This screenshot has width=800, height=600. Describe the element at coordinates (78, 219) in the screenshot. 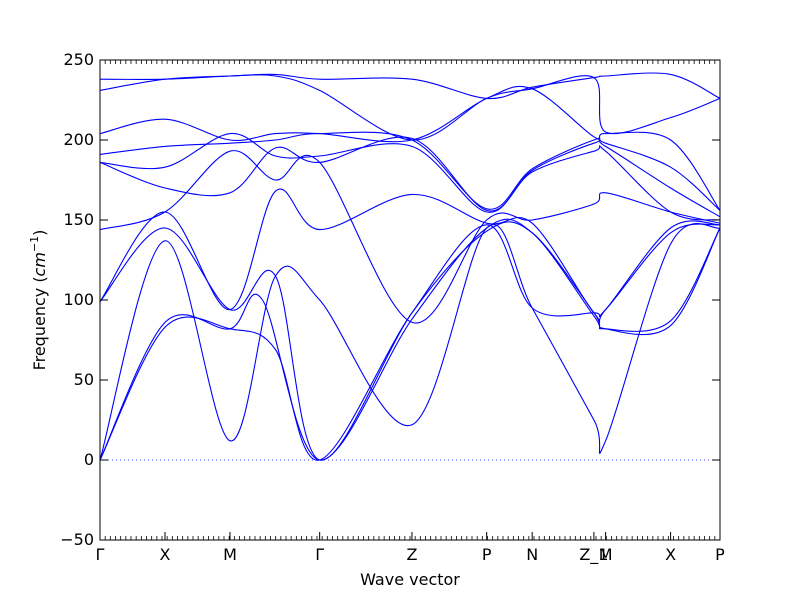

I see `y-tick-label: 150` at that location.